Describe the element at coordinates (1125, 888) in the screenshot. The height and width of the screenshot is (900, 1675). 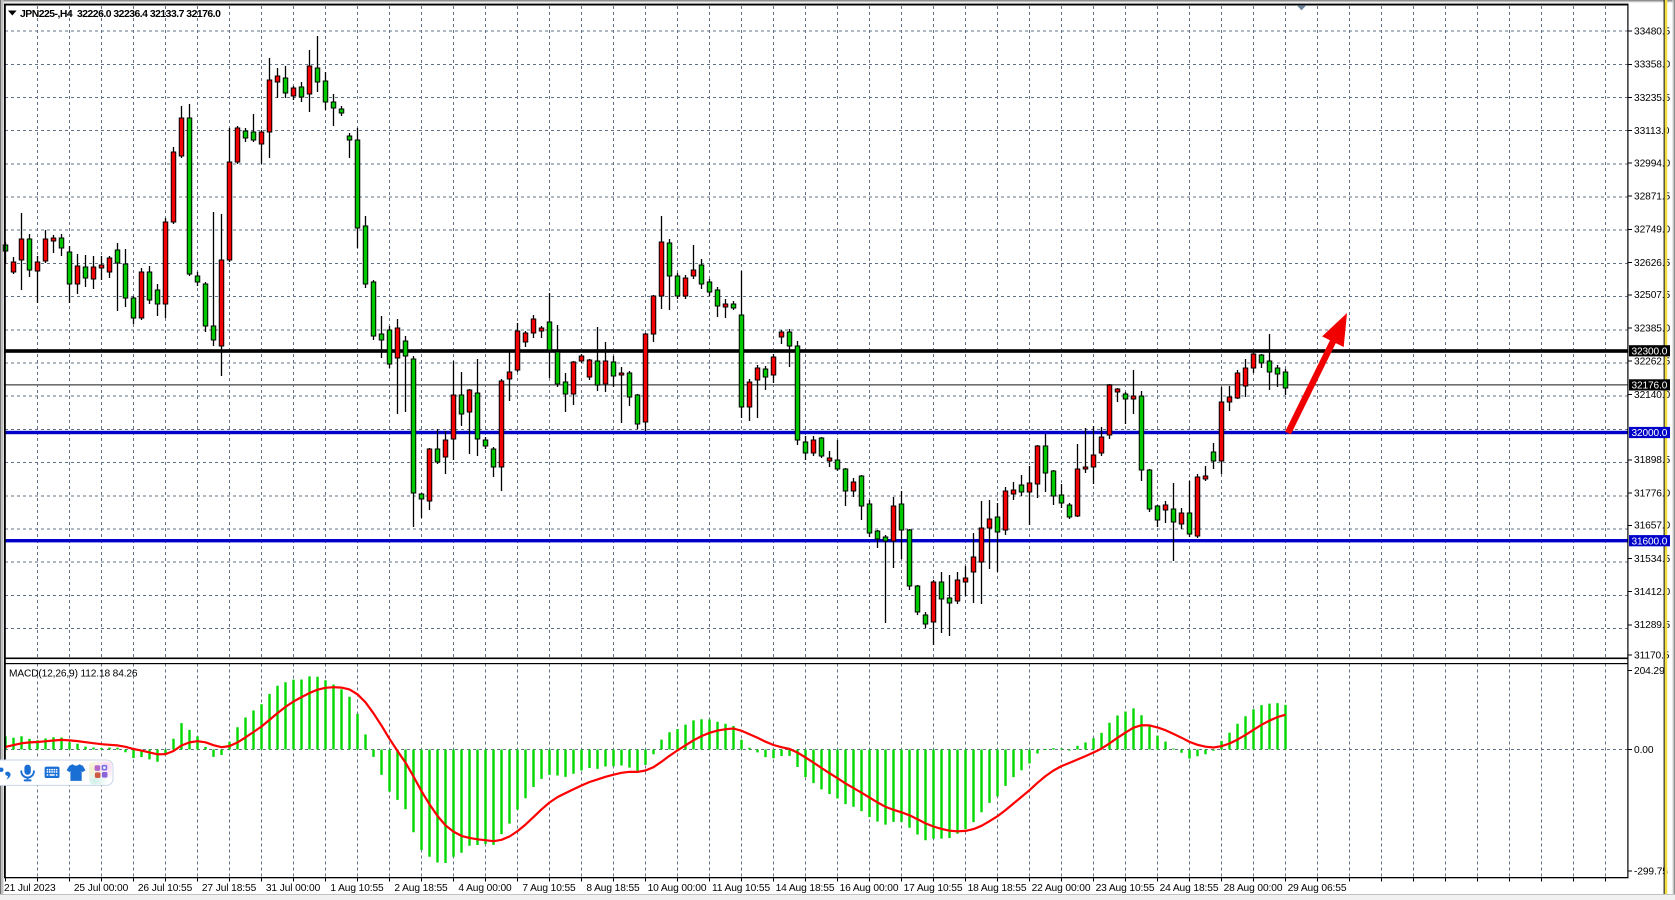
I see `svg-text: 23 Aug 10:55` at that location.